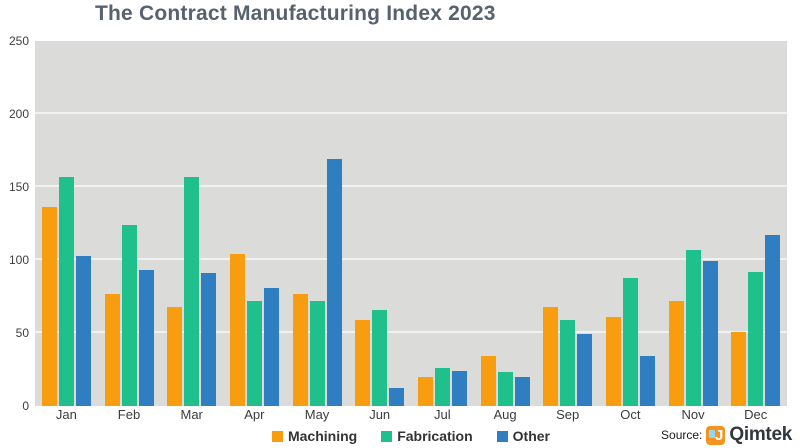 The image size is (800, 448). Describe the element at coordinates (237, 330) in the screenshot. I see `bar-machining-apr` at that location.